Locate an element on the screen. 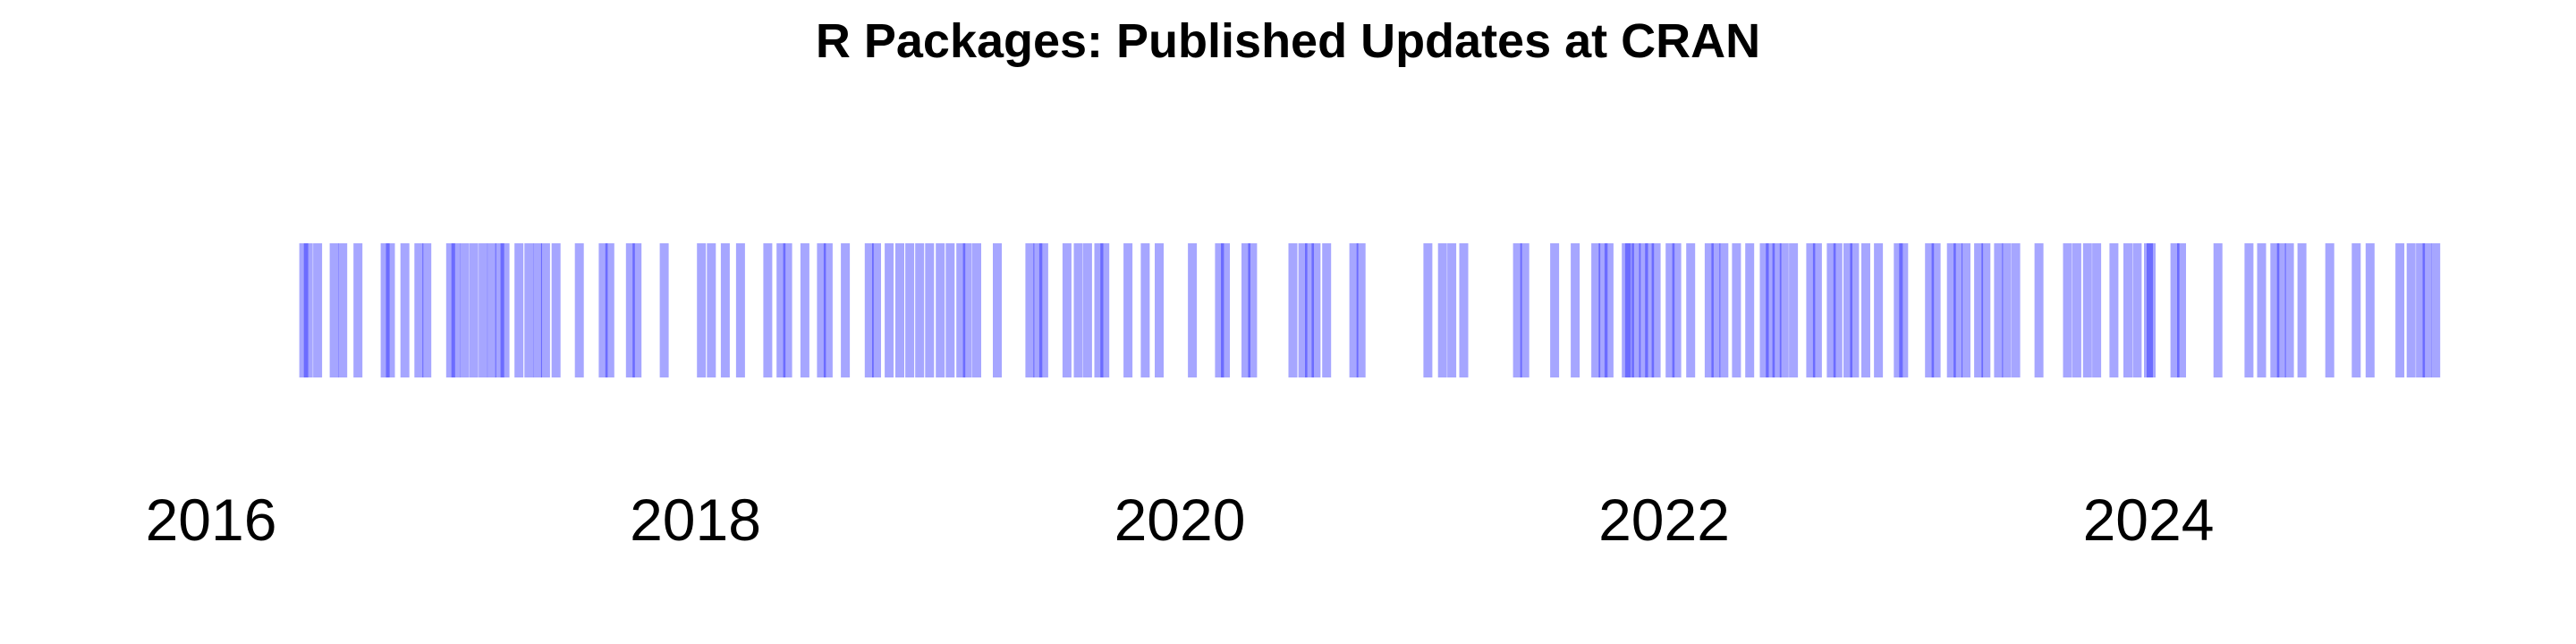 The width and height of the screenshot is (2576, 644). x-tick-label: 2024 is located at coordinates (2149, 520).